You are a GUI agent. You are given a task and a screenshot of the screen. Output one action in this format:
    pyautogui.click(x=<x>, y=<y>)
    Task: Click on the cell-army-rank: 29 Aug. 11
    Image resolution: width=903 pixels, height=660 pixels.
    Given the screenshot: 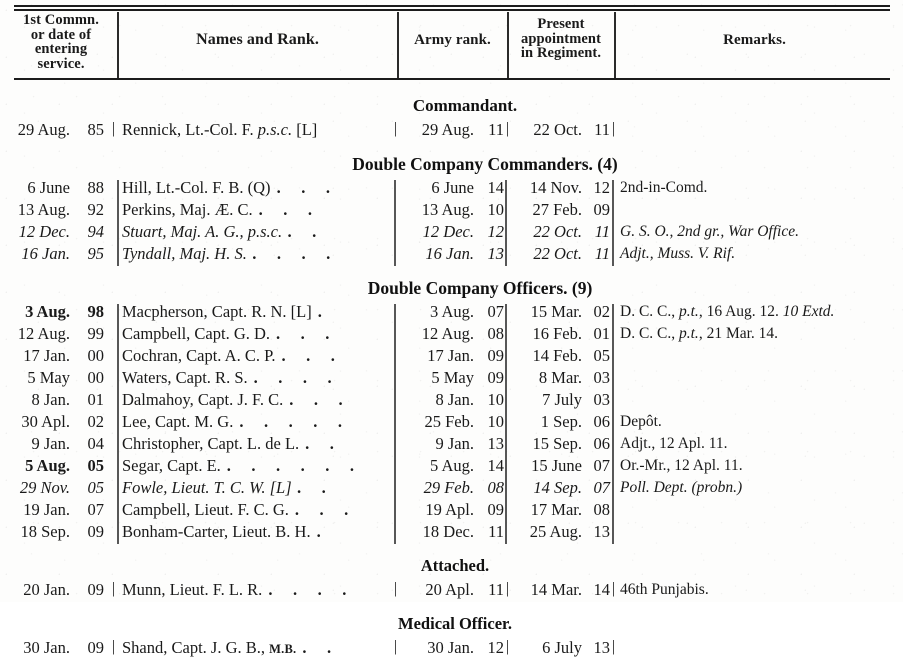 What is the action you would take?
    pyautogui.click(x=452, y=130)
    